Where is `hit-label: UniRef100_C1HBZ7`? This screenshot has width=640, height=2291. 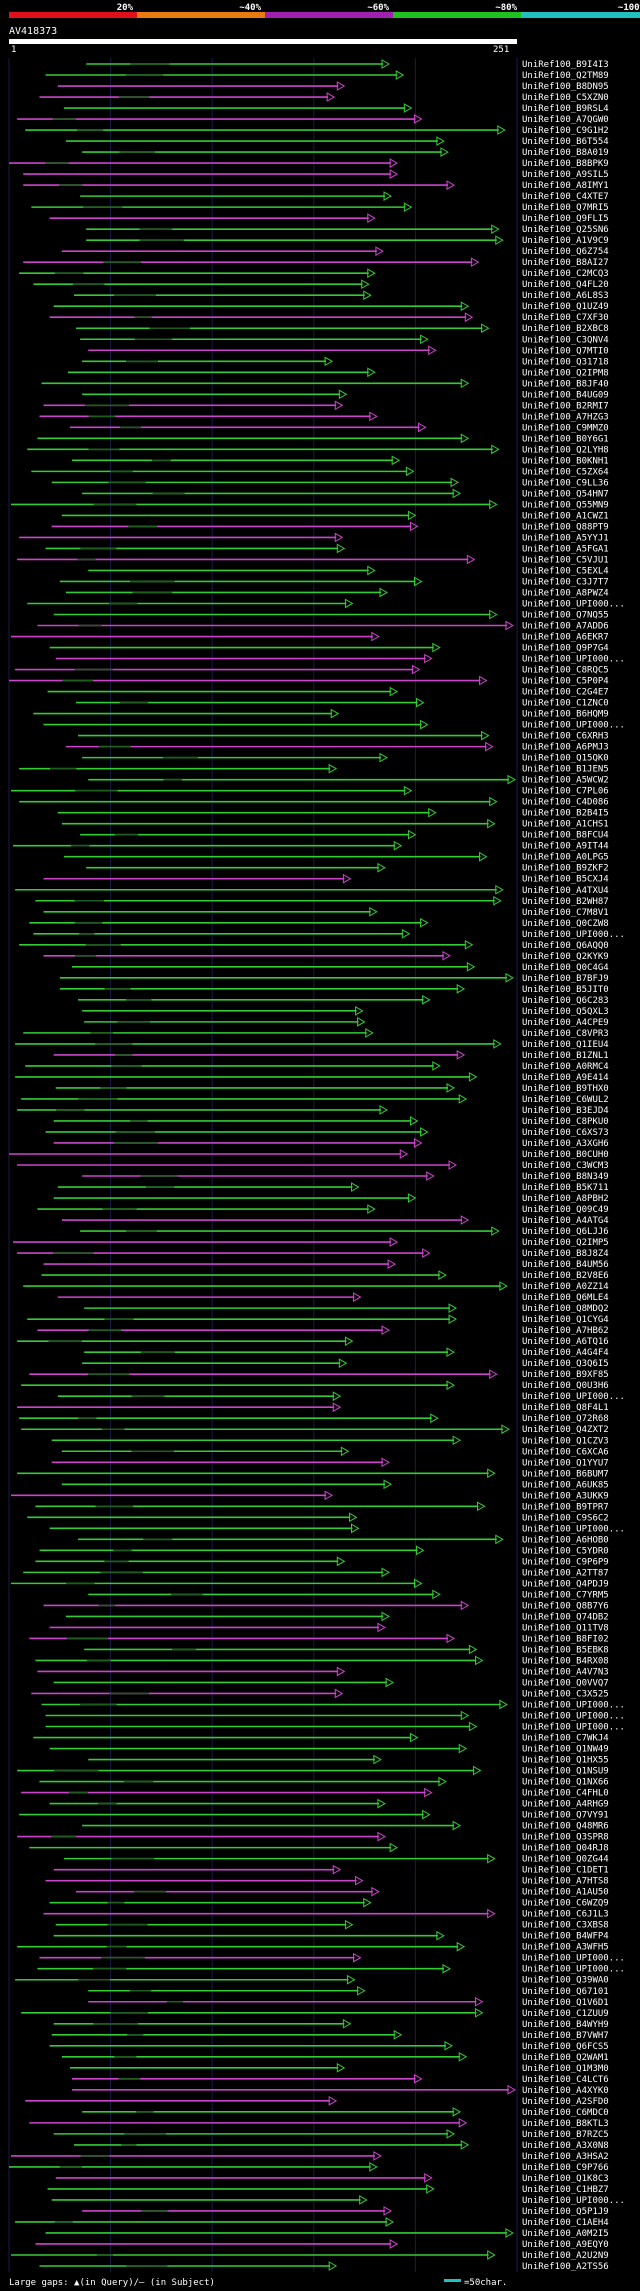 hit-label: UniRef100_C1HBZ7 is located at coordinates (565, 2190).